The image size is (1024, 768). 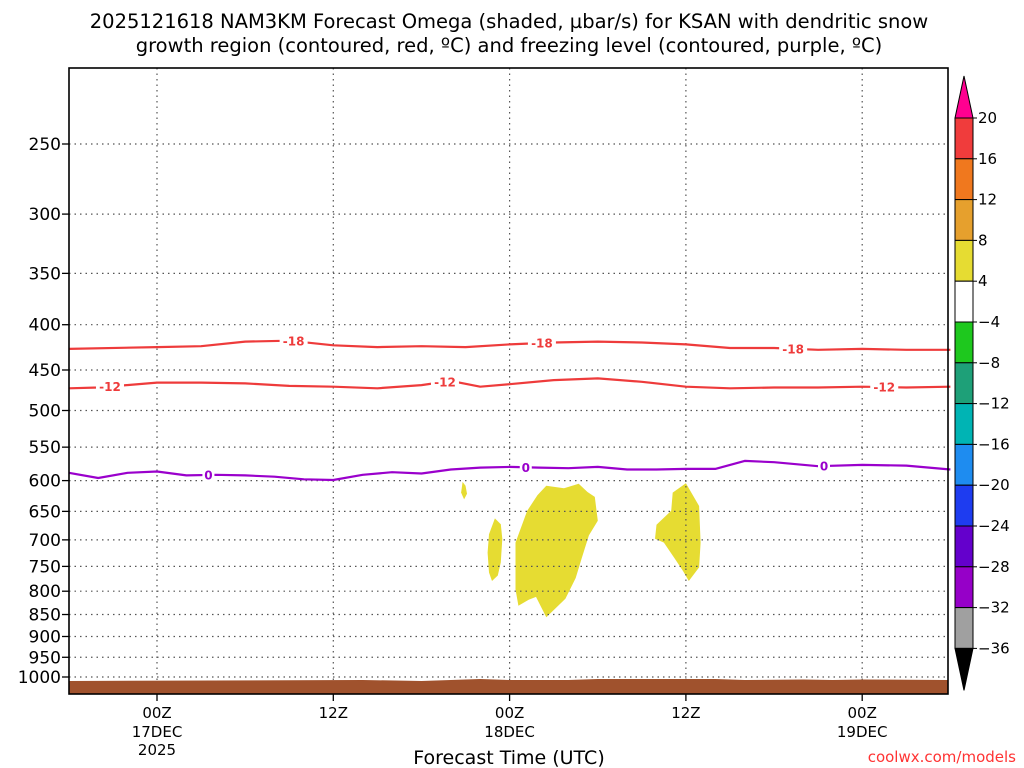 I want to click on y-tick-label: 550, so click(x=45, y=448).